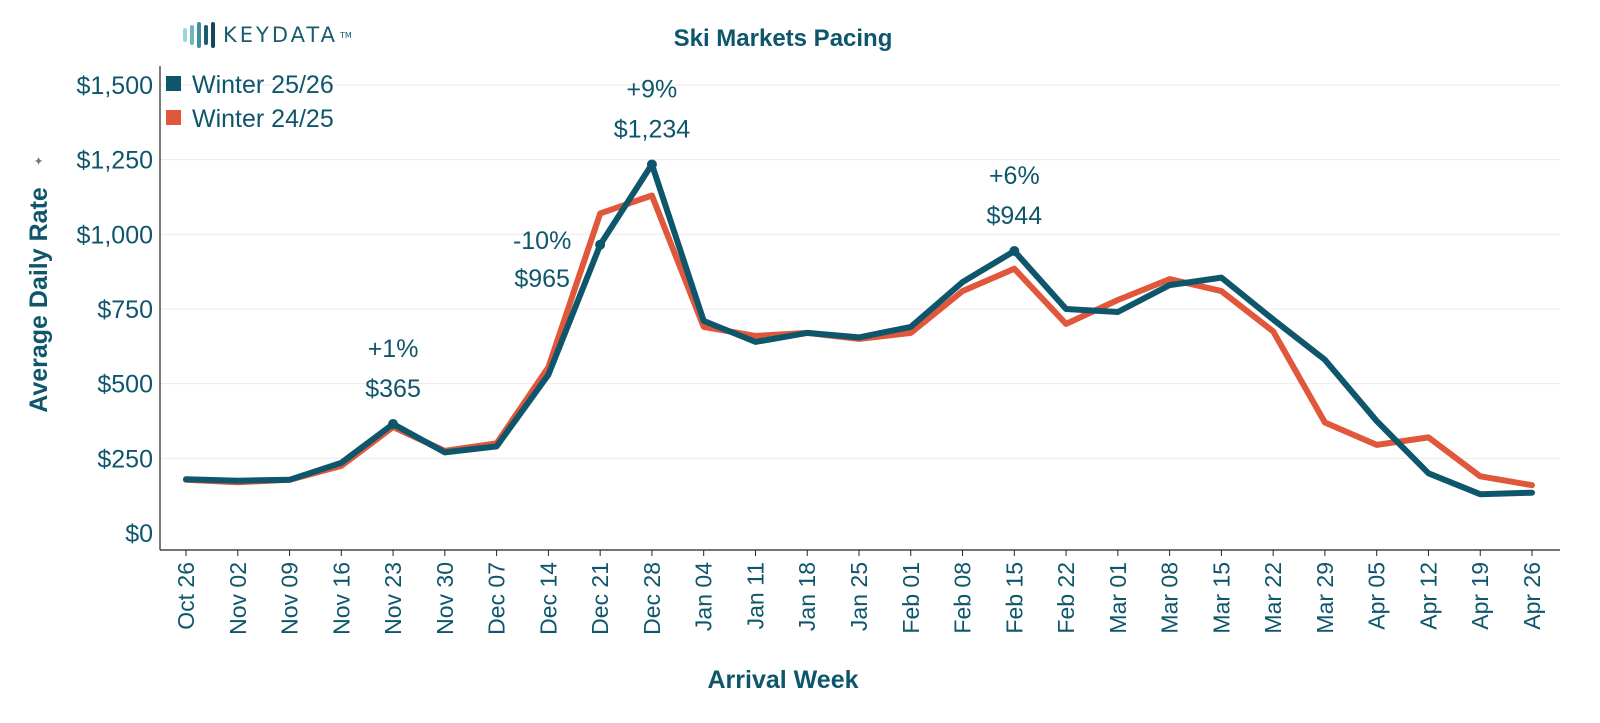 The height and width of the screenshot is (723, 1600). I want to click on x-tick-label: Feb 15, so click(1014, 598).